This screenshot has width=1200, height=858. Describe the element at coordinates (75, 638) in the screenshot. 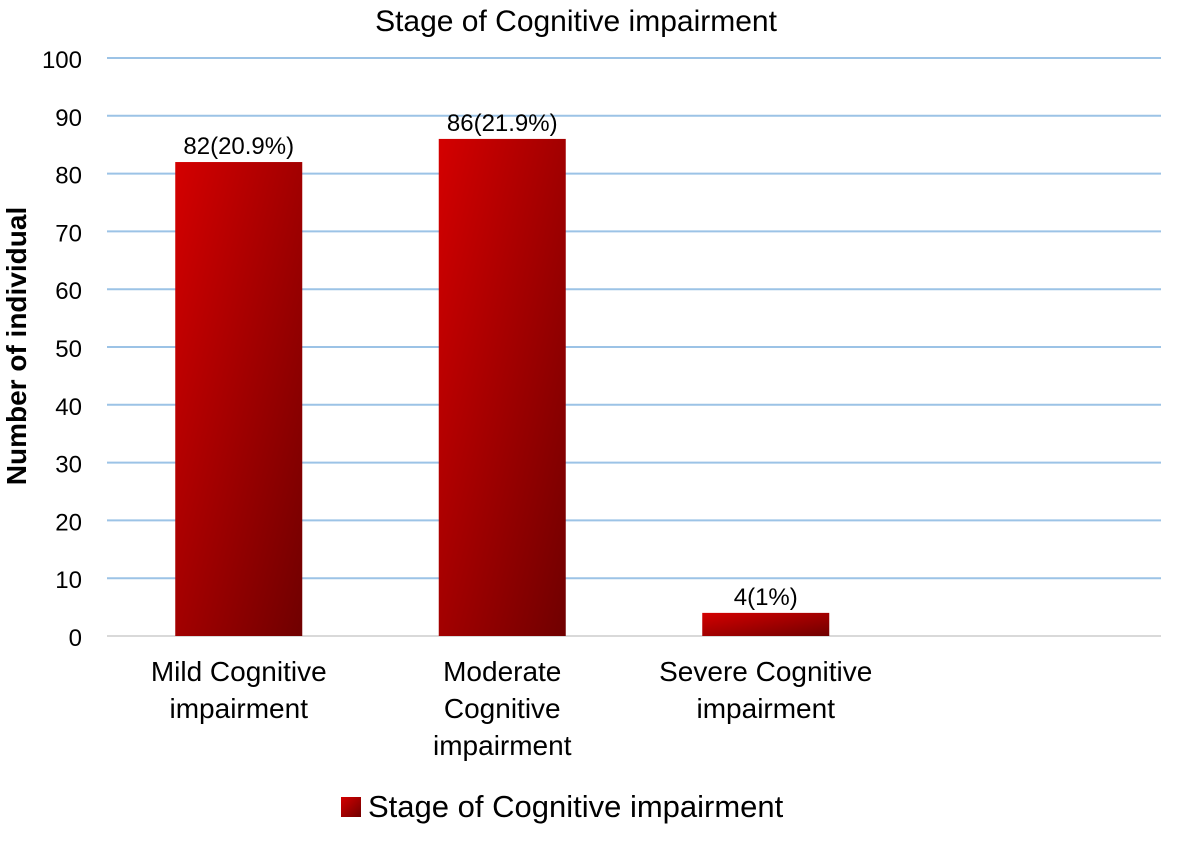

I see `y-tick-label: 0` at that location.